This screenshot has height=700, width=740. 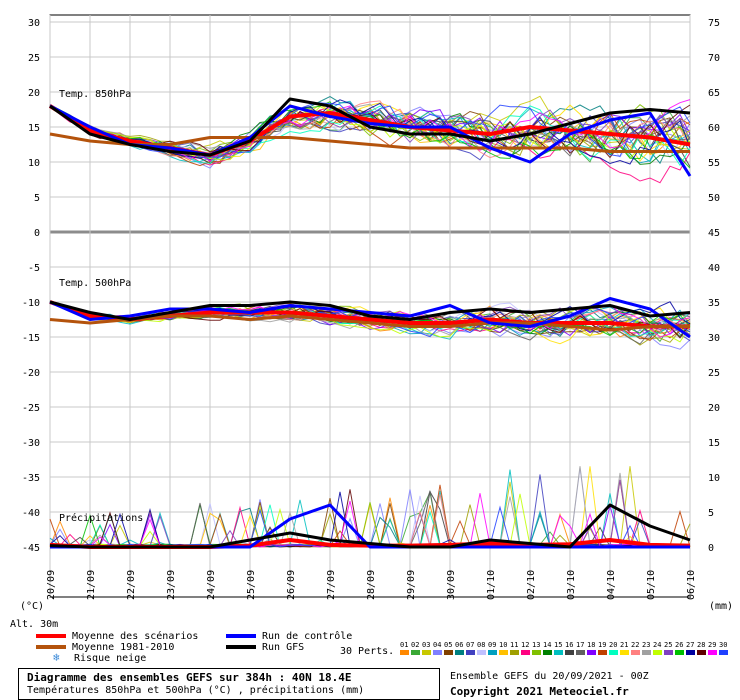 I want to click on right-tick-label: 75, so click(x=714, y=23).